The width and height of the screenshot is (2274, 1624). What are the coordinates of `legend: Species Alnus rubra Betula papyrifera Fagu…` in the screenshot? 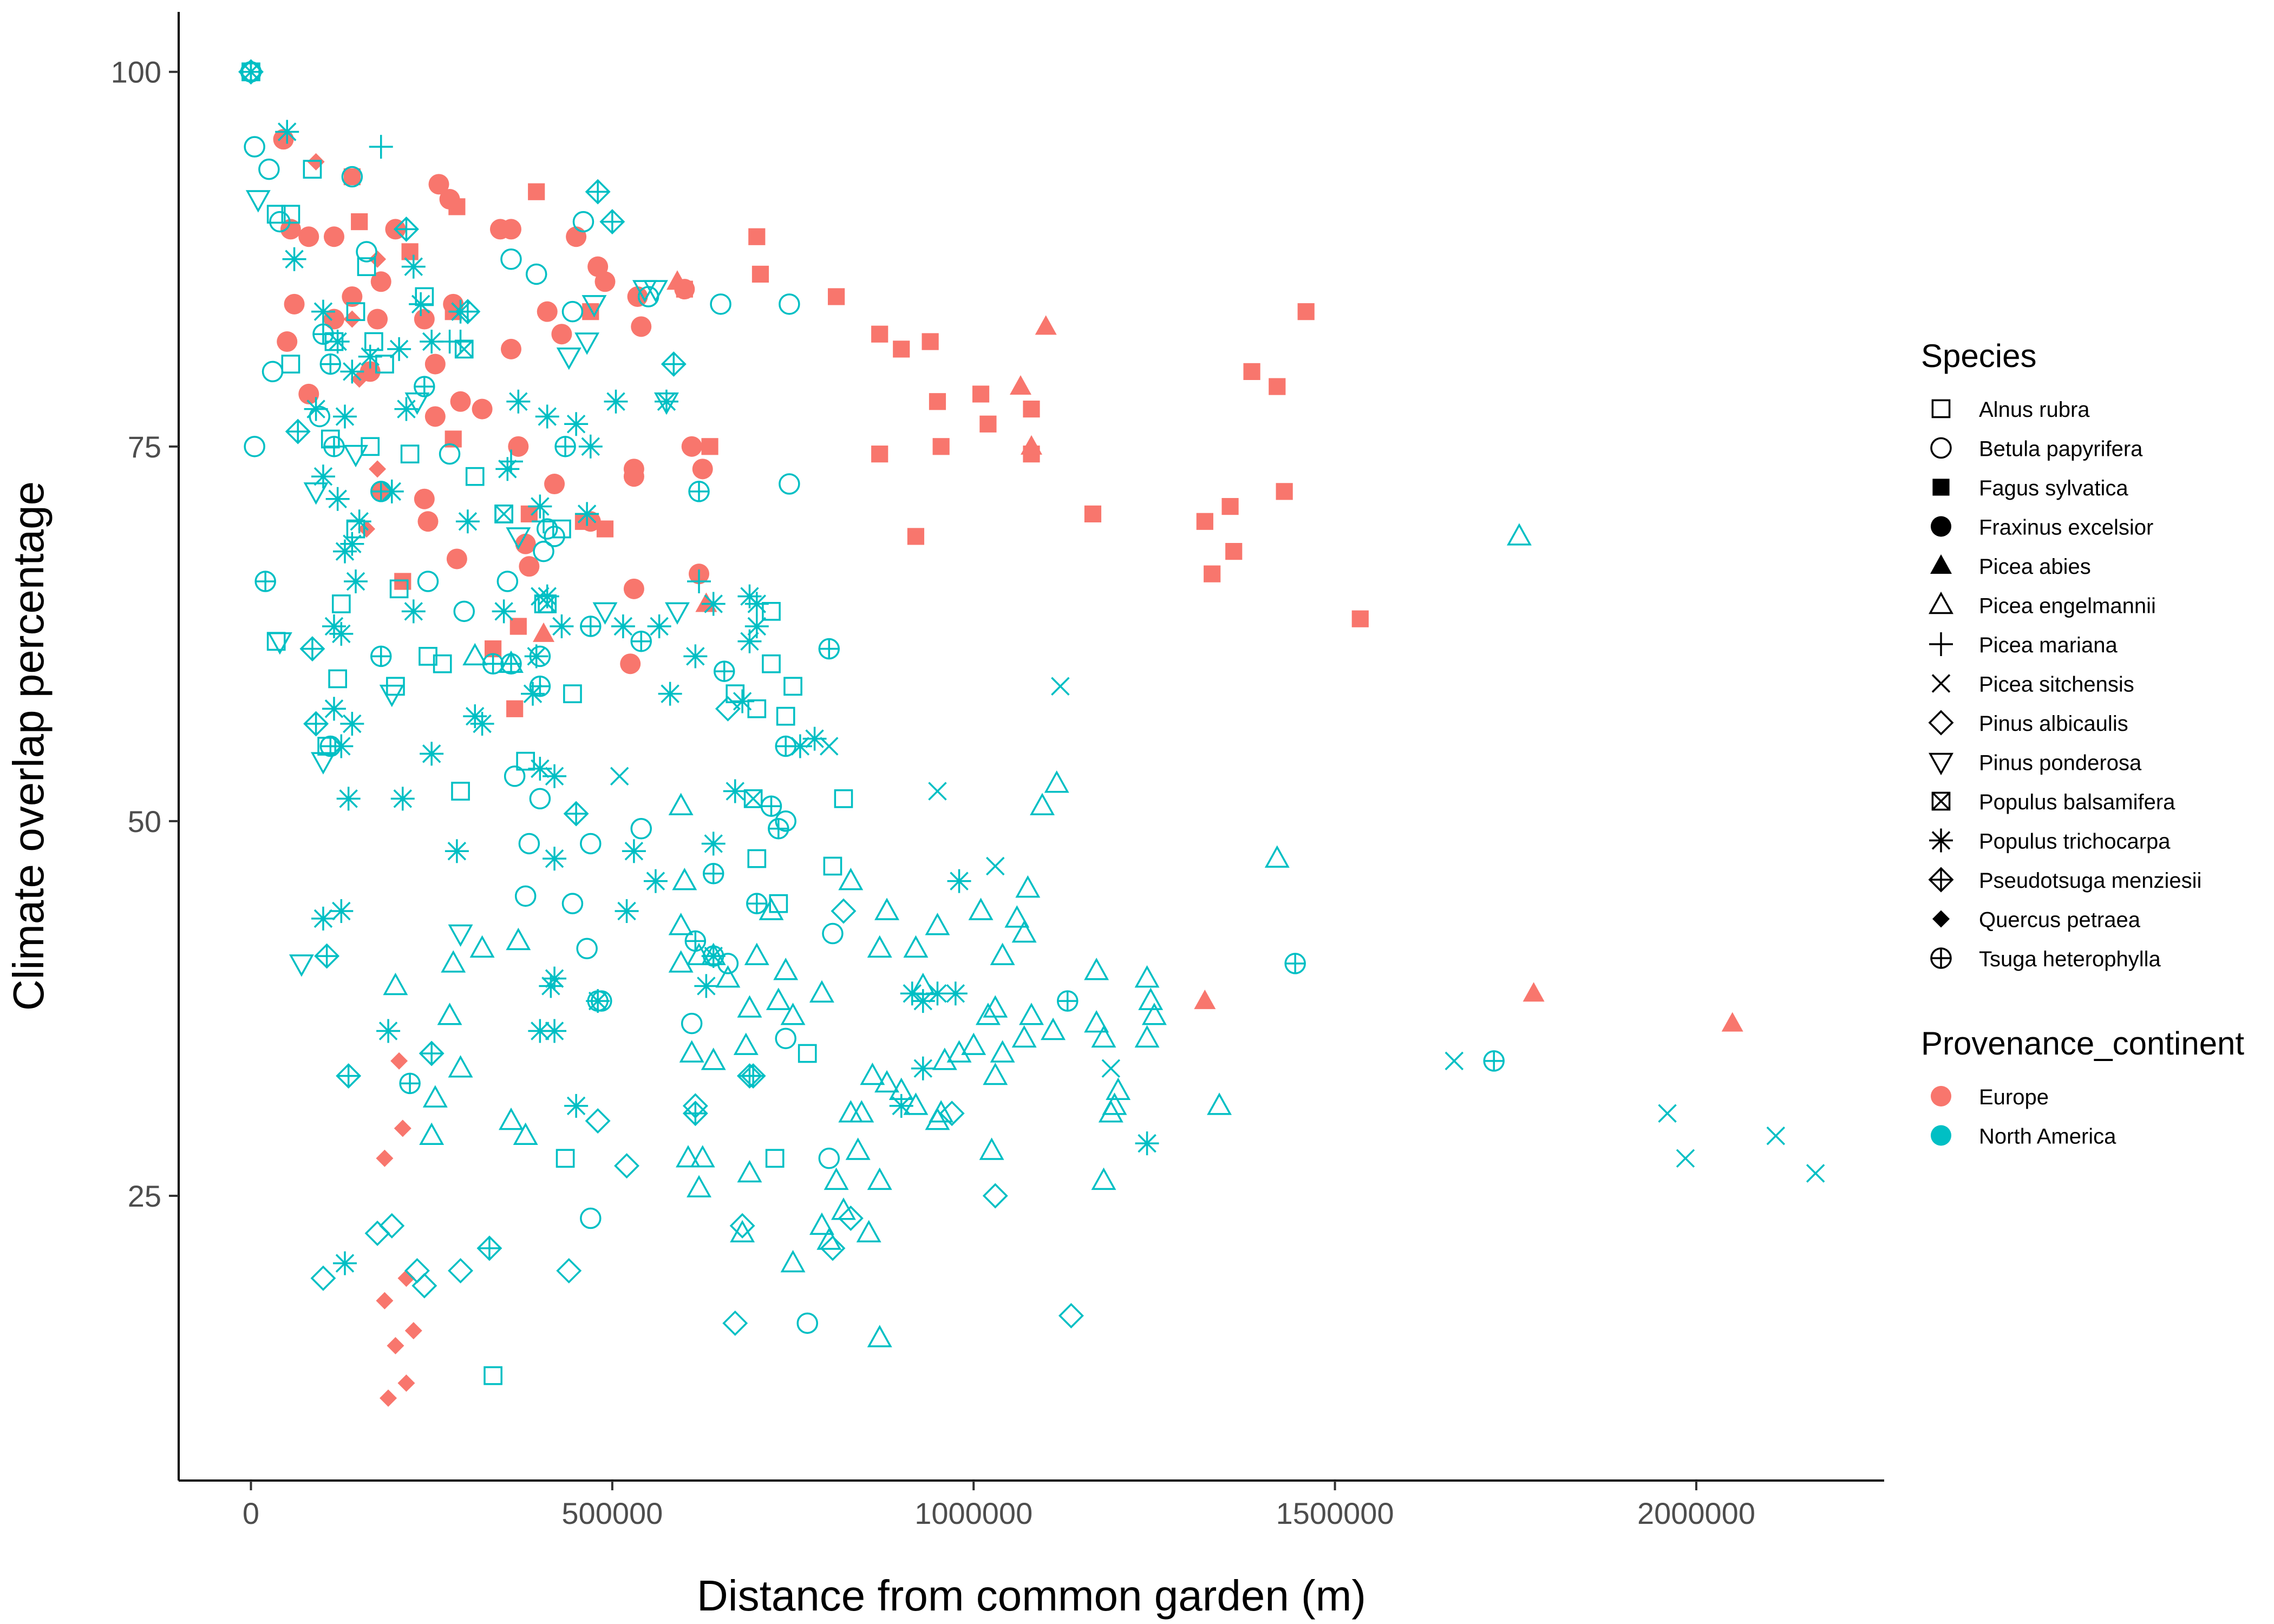 It's located at (2083, 743).